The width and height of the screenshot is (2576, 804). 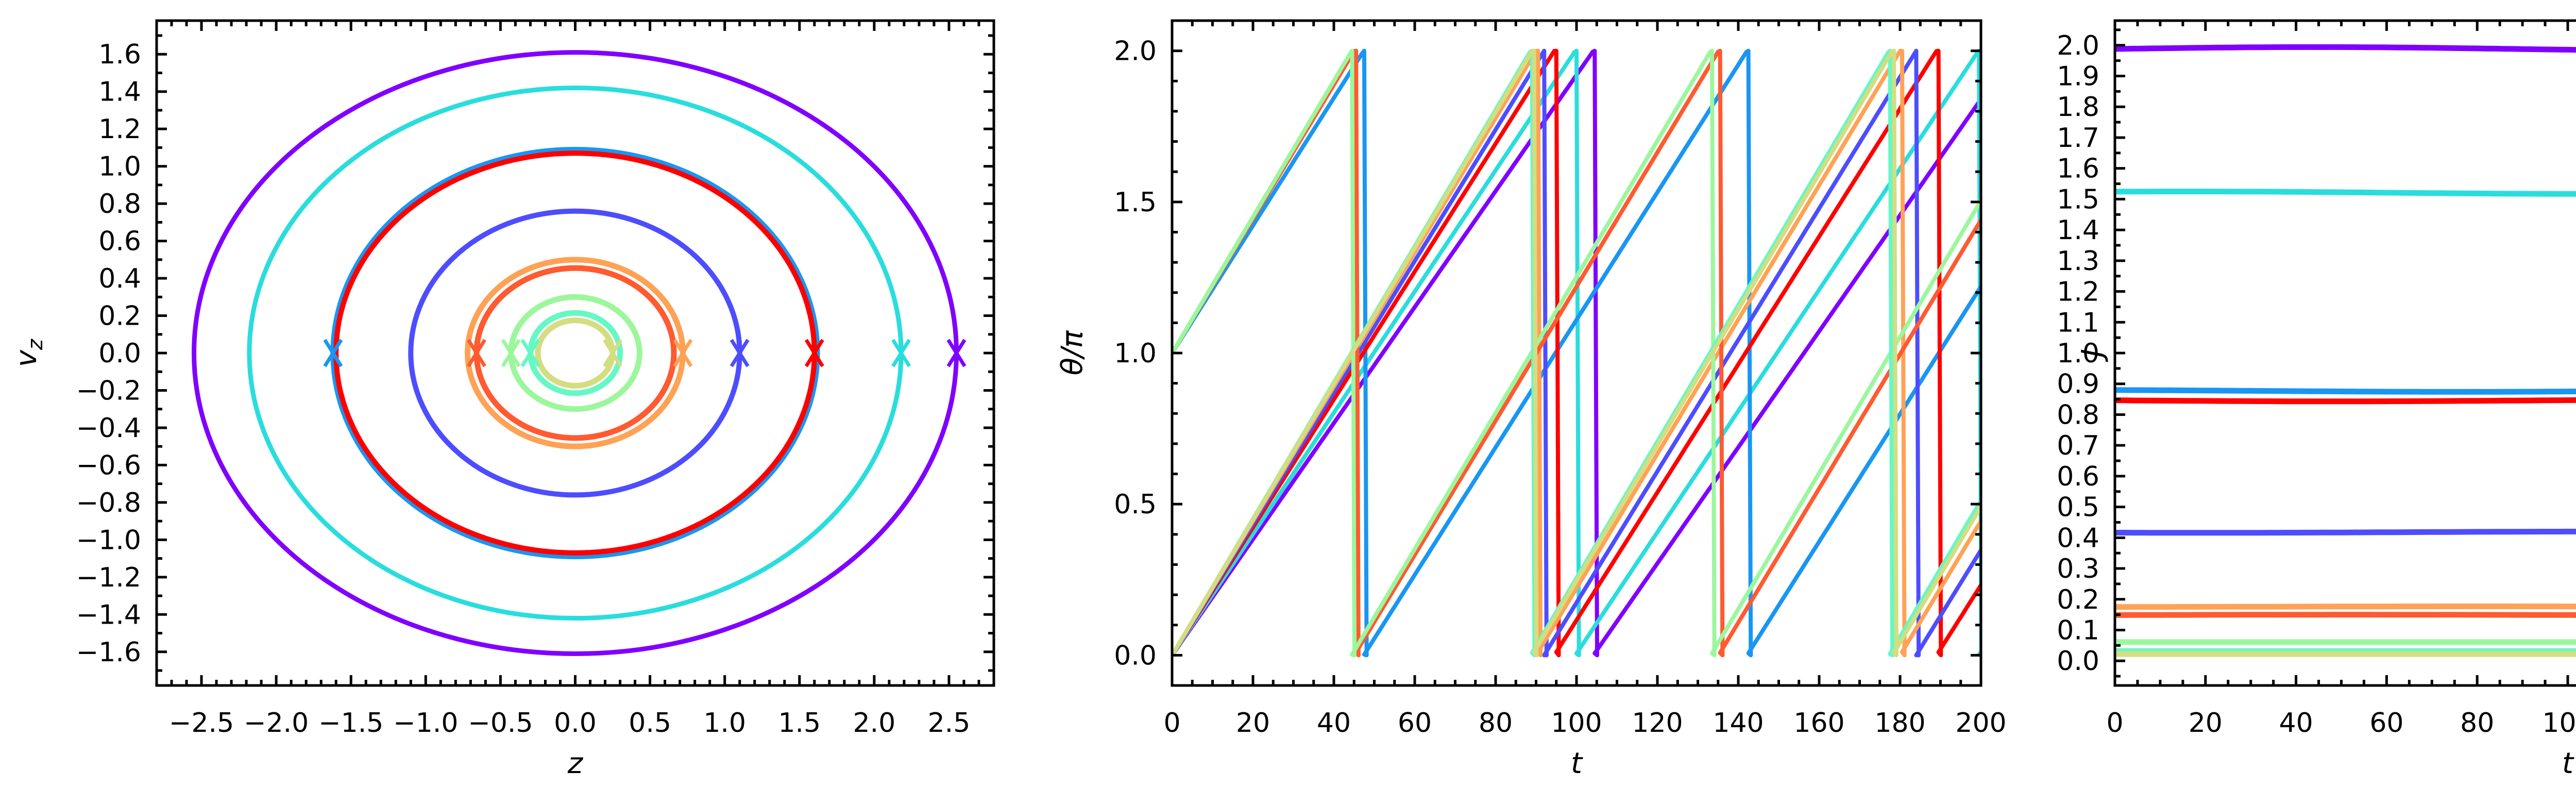 What do you see at coordinates (201, 723) in the screenshot?
I see `x-tick-label: −2.5` at bounding box center [201, 723].